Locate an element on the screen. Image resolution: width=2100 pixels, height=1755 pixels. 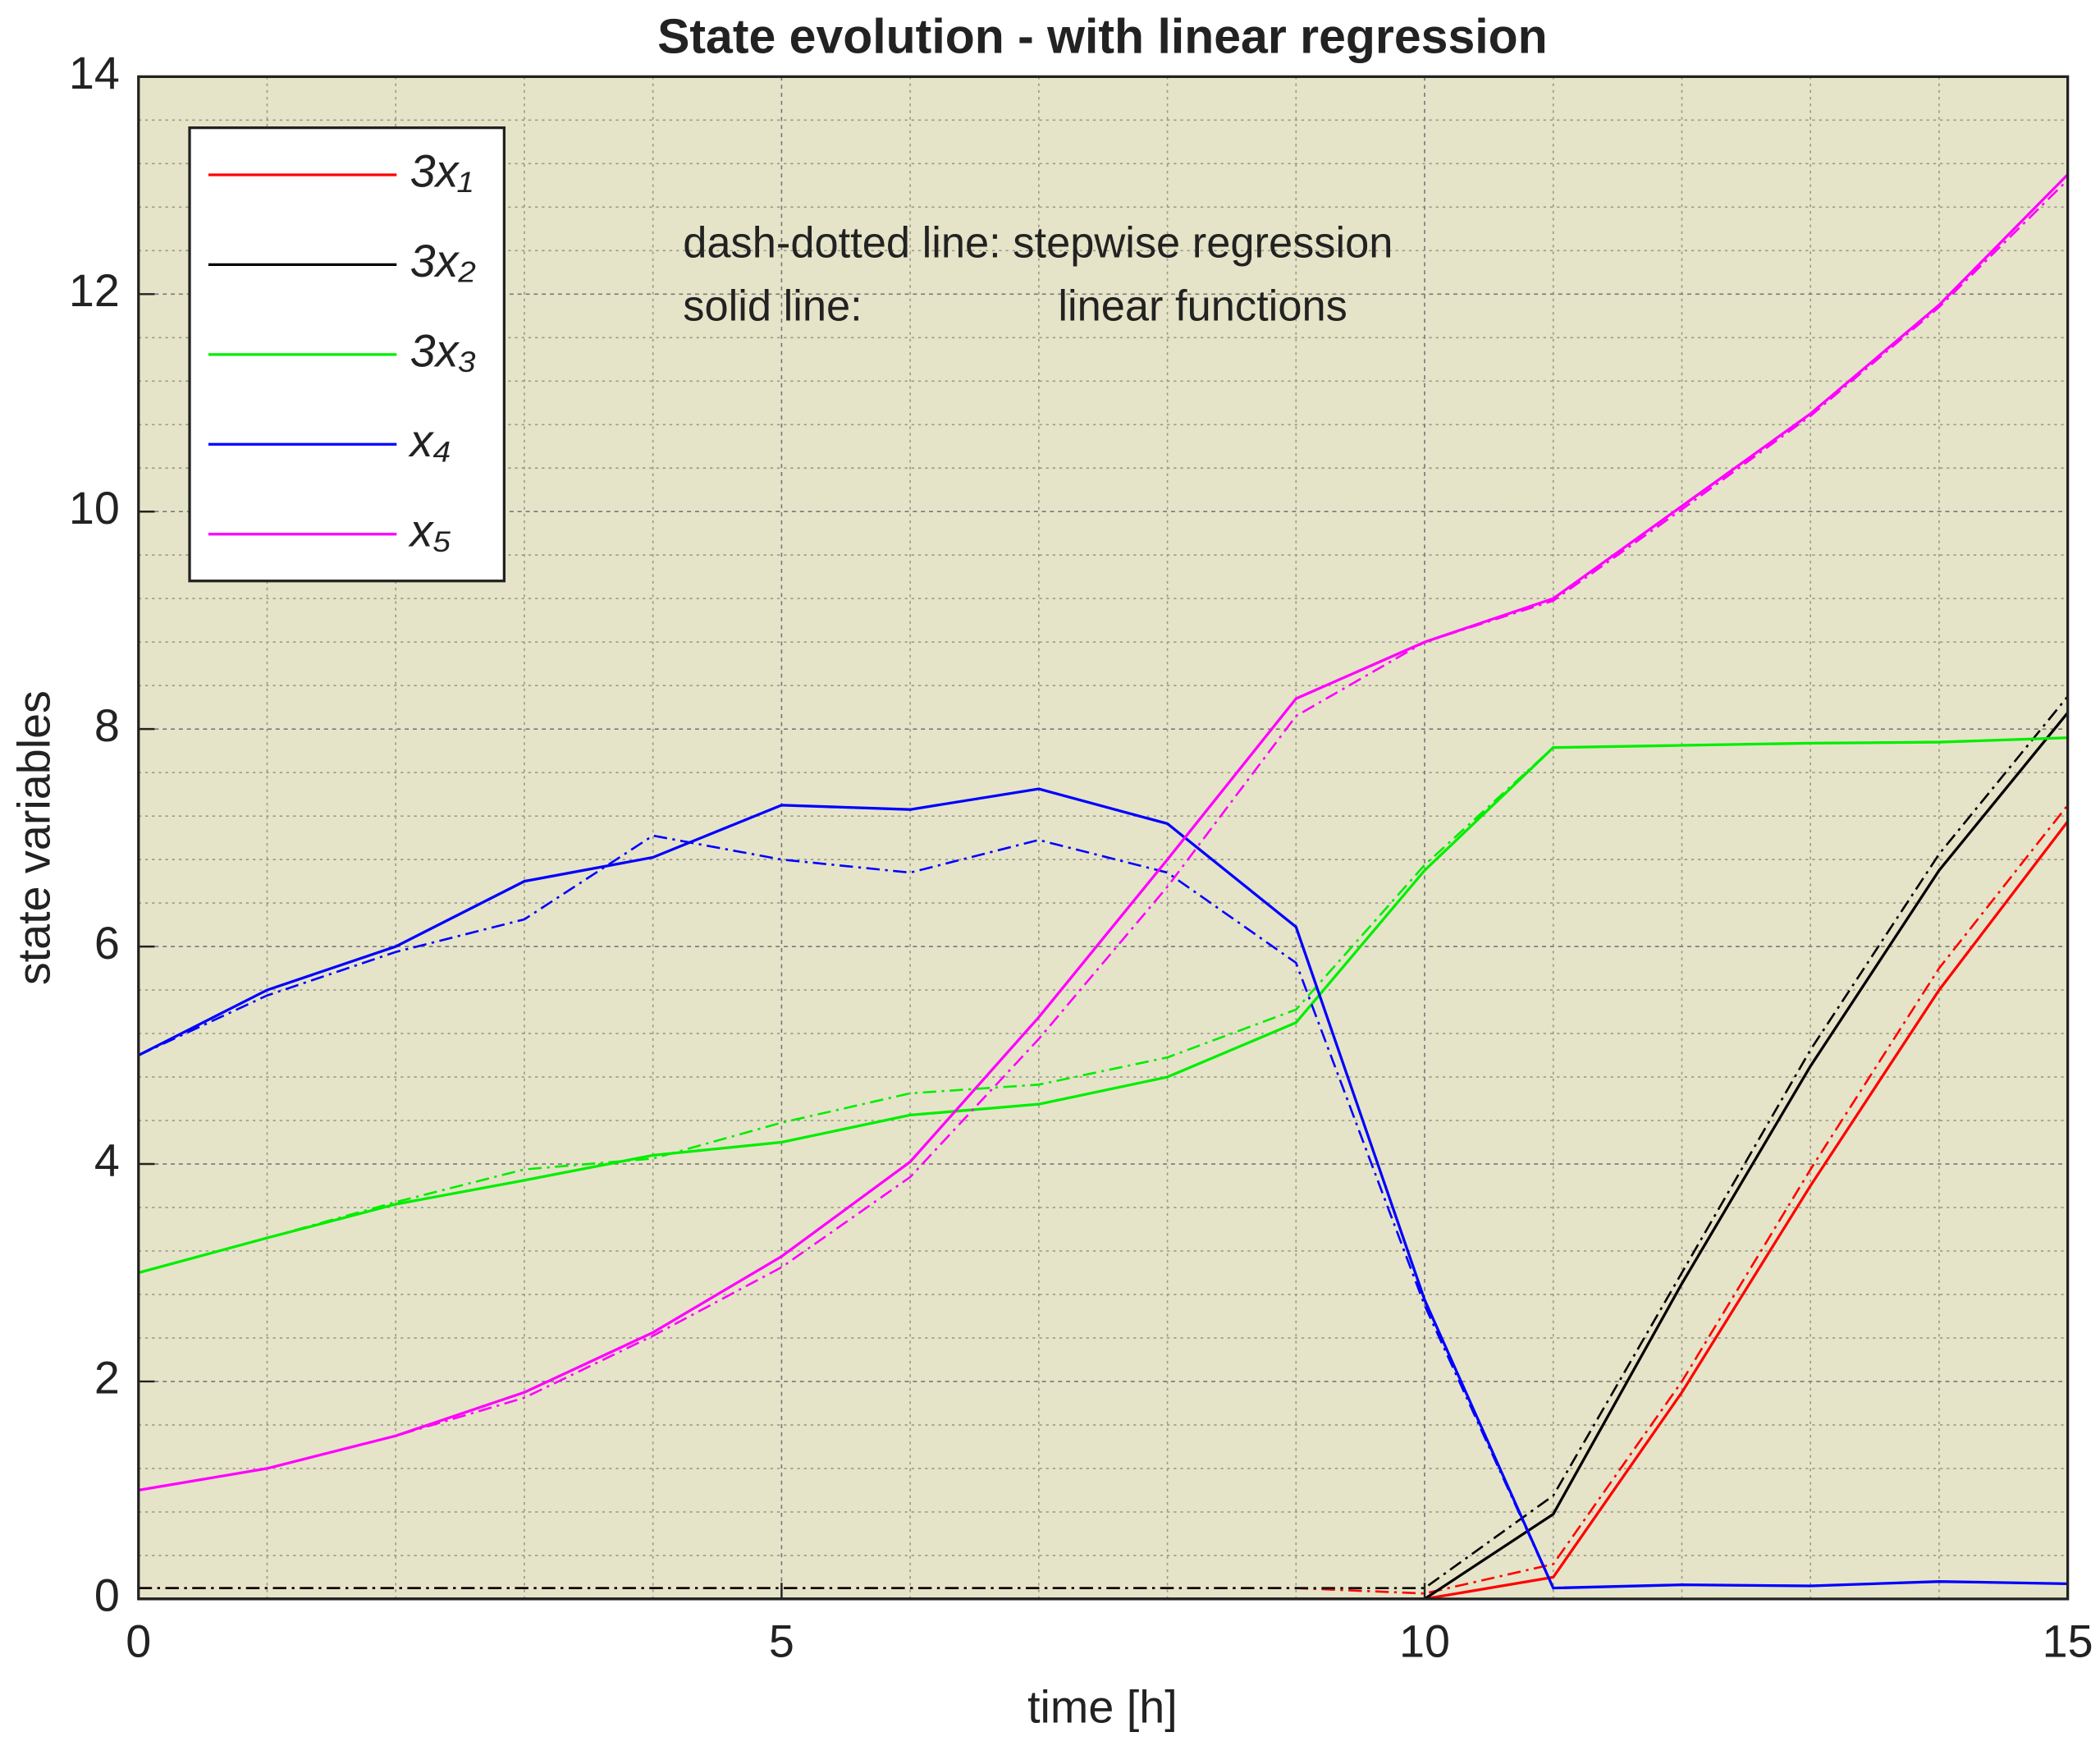
x-axis-label: time [h] is located at coordinates (1102, 1707).